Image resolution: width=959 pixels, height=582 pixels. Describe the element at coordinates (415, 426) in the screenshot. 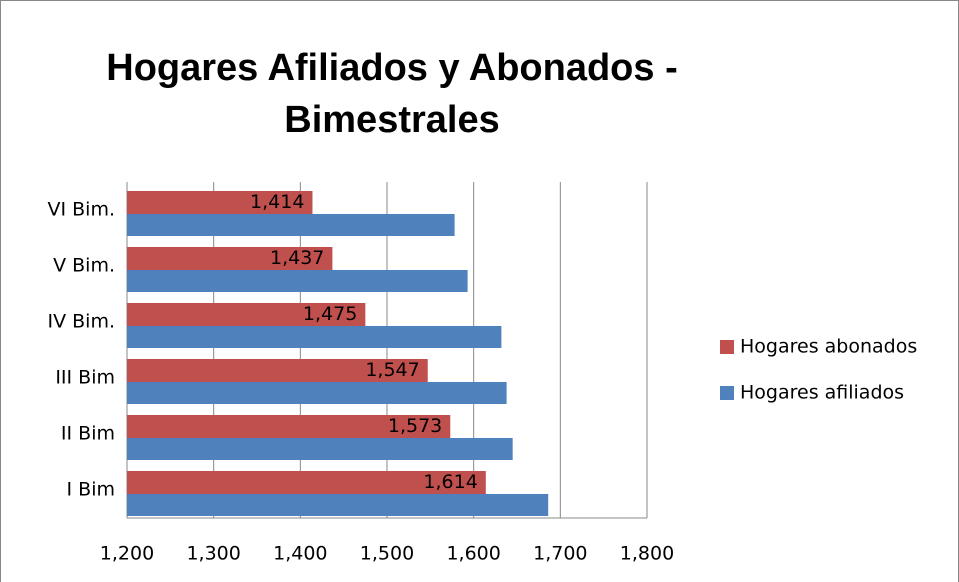

I see `data-label: 1,573` at that location.